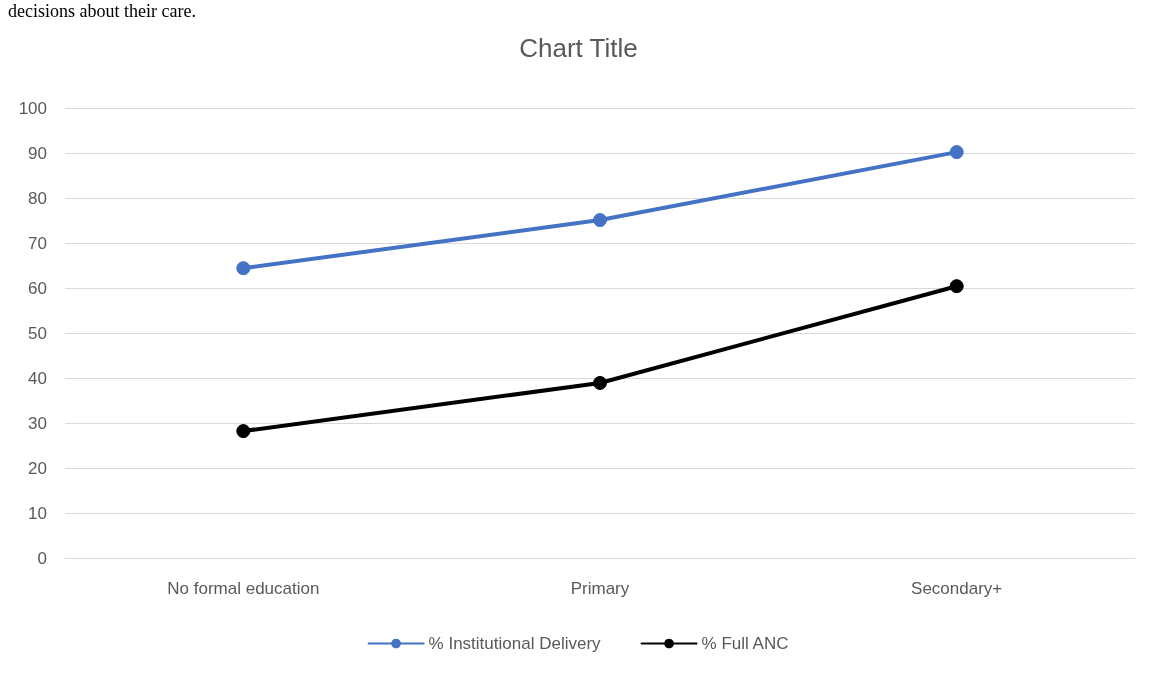 Image resolution: width=1157 pixels, height=675 pixels. What do you see at coordinates (42, 558) in the screenshot?
I see `y-tick-label: 0` at bounding box center [42, 558].